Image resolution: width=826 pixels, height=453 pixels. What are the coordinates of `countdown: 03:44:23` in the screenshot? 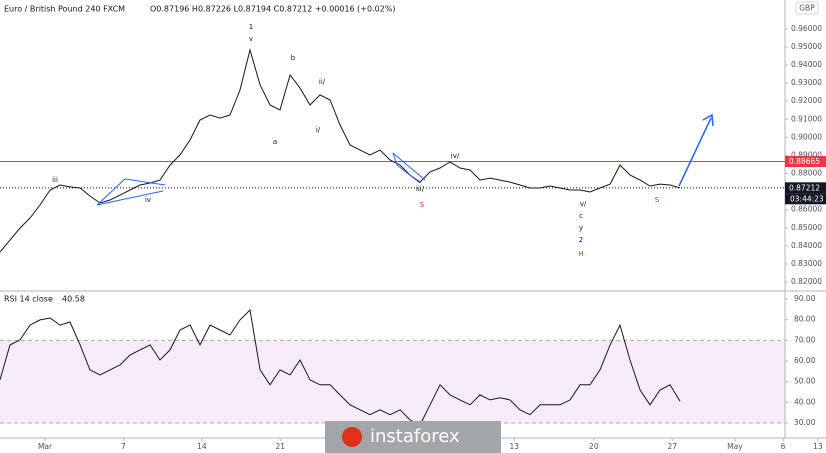 It's located at (807, 198).